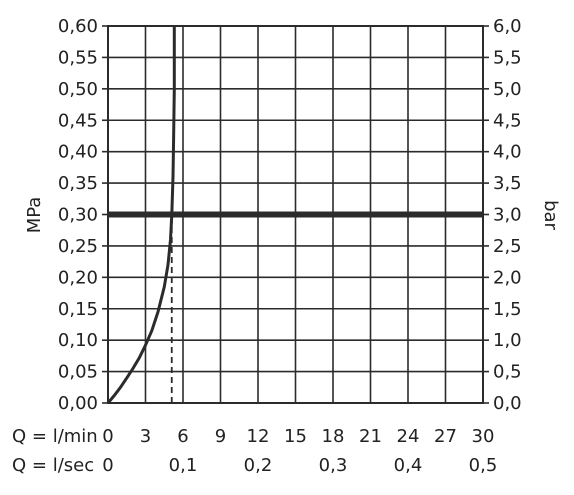  Describe the element at coordinates (408, 465) in the screenshot. I see `x-lsec-tick-label: 0,4` at that location.